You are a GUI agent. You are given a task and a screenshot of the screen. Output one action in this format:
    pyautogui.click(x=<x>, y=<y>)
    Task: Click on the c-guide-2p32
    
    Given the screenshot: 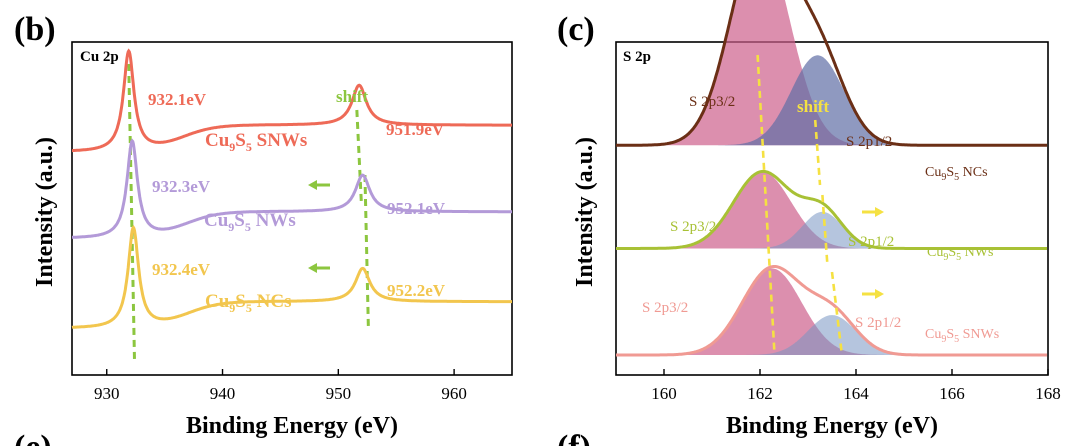 What is the action you would take?
    pyautogui.click(x=766, y=203)
    